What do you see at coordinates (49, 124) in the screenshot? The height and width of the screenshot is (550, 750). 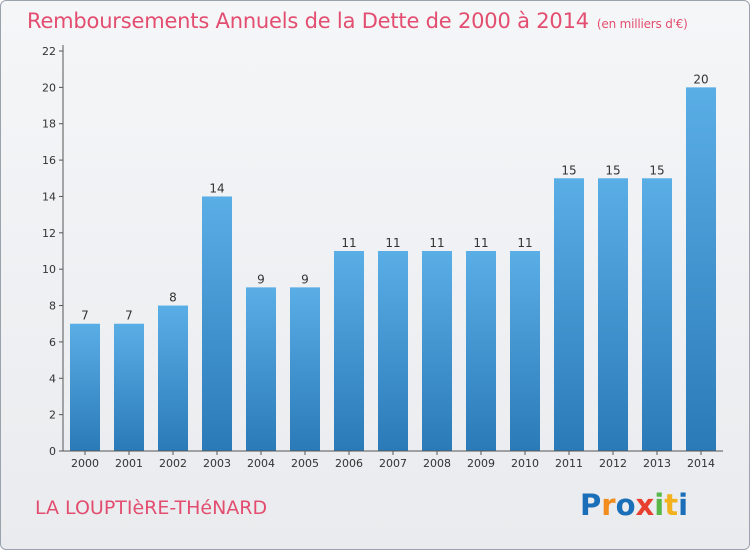 I see `y-tick-label: 18` at bounding box center [49, 124].